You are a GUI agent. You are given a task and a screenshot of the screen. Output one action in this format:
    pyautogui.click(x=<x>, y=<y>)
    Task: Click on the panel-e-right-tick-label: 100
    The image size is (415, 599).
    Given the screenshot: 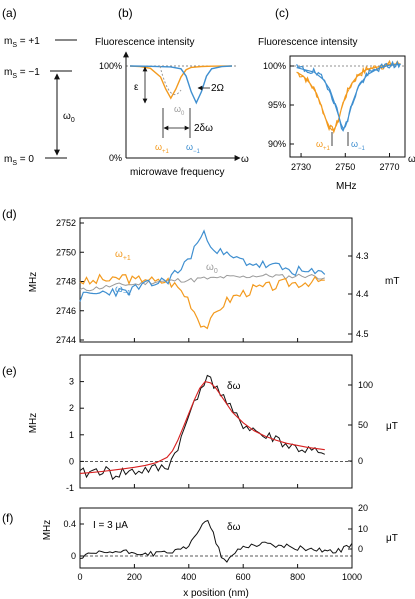 What is the action you would take?
    pyautogui.click(x=365, y=385)
    